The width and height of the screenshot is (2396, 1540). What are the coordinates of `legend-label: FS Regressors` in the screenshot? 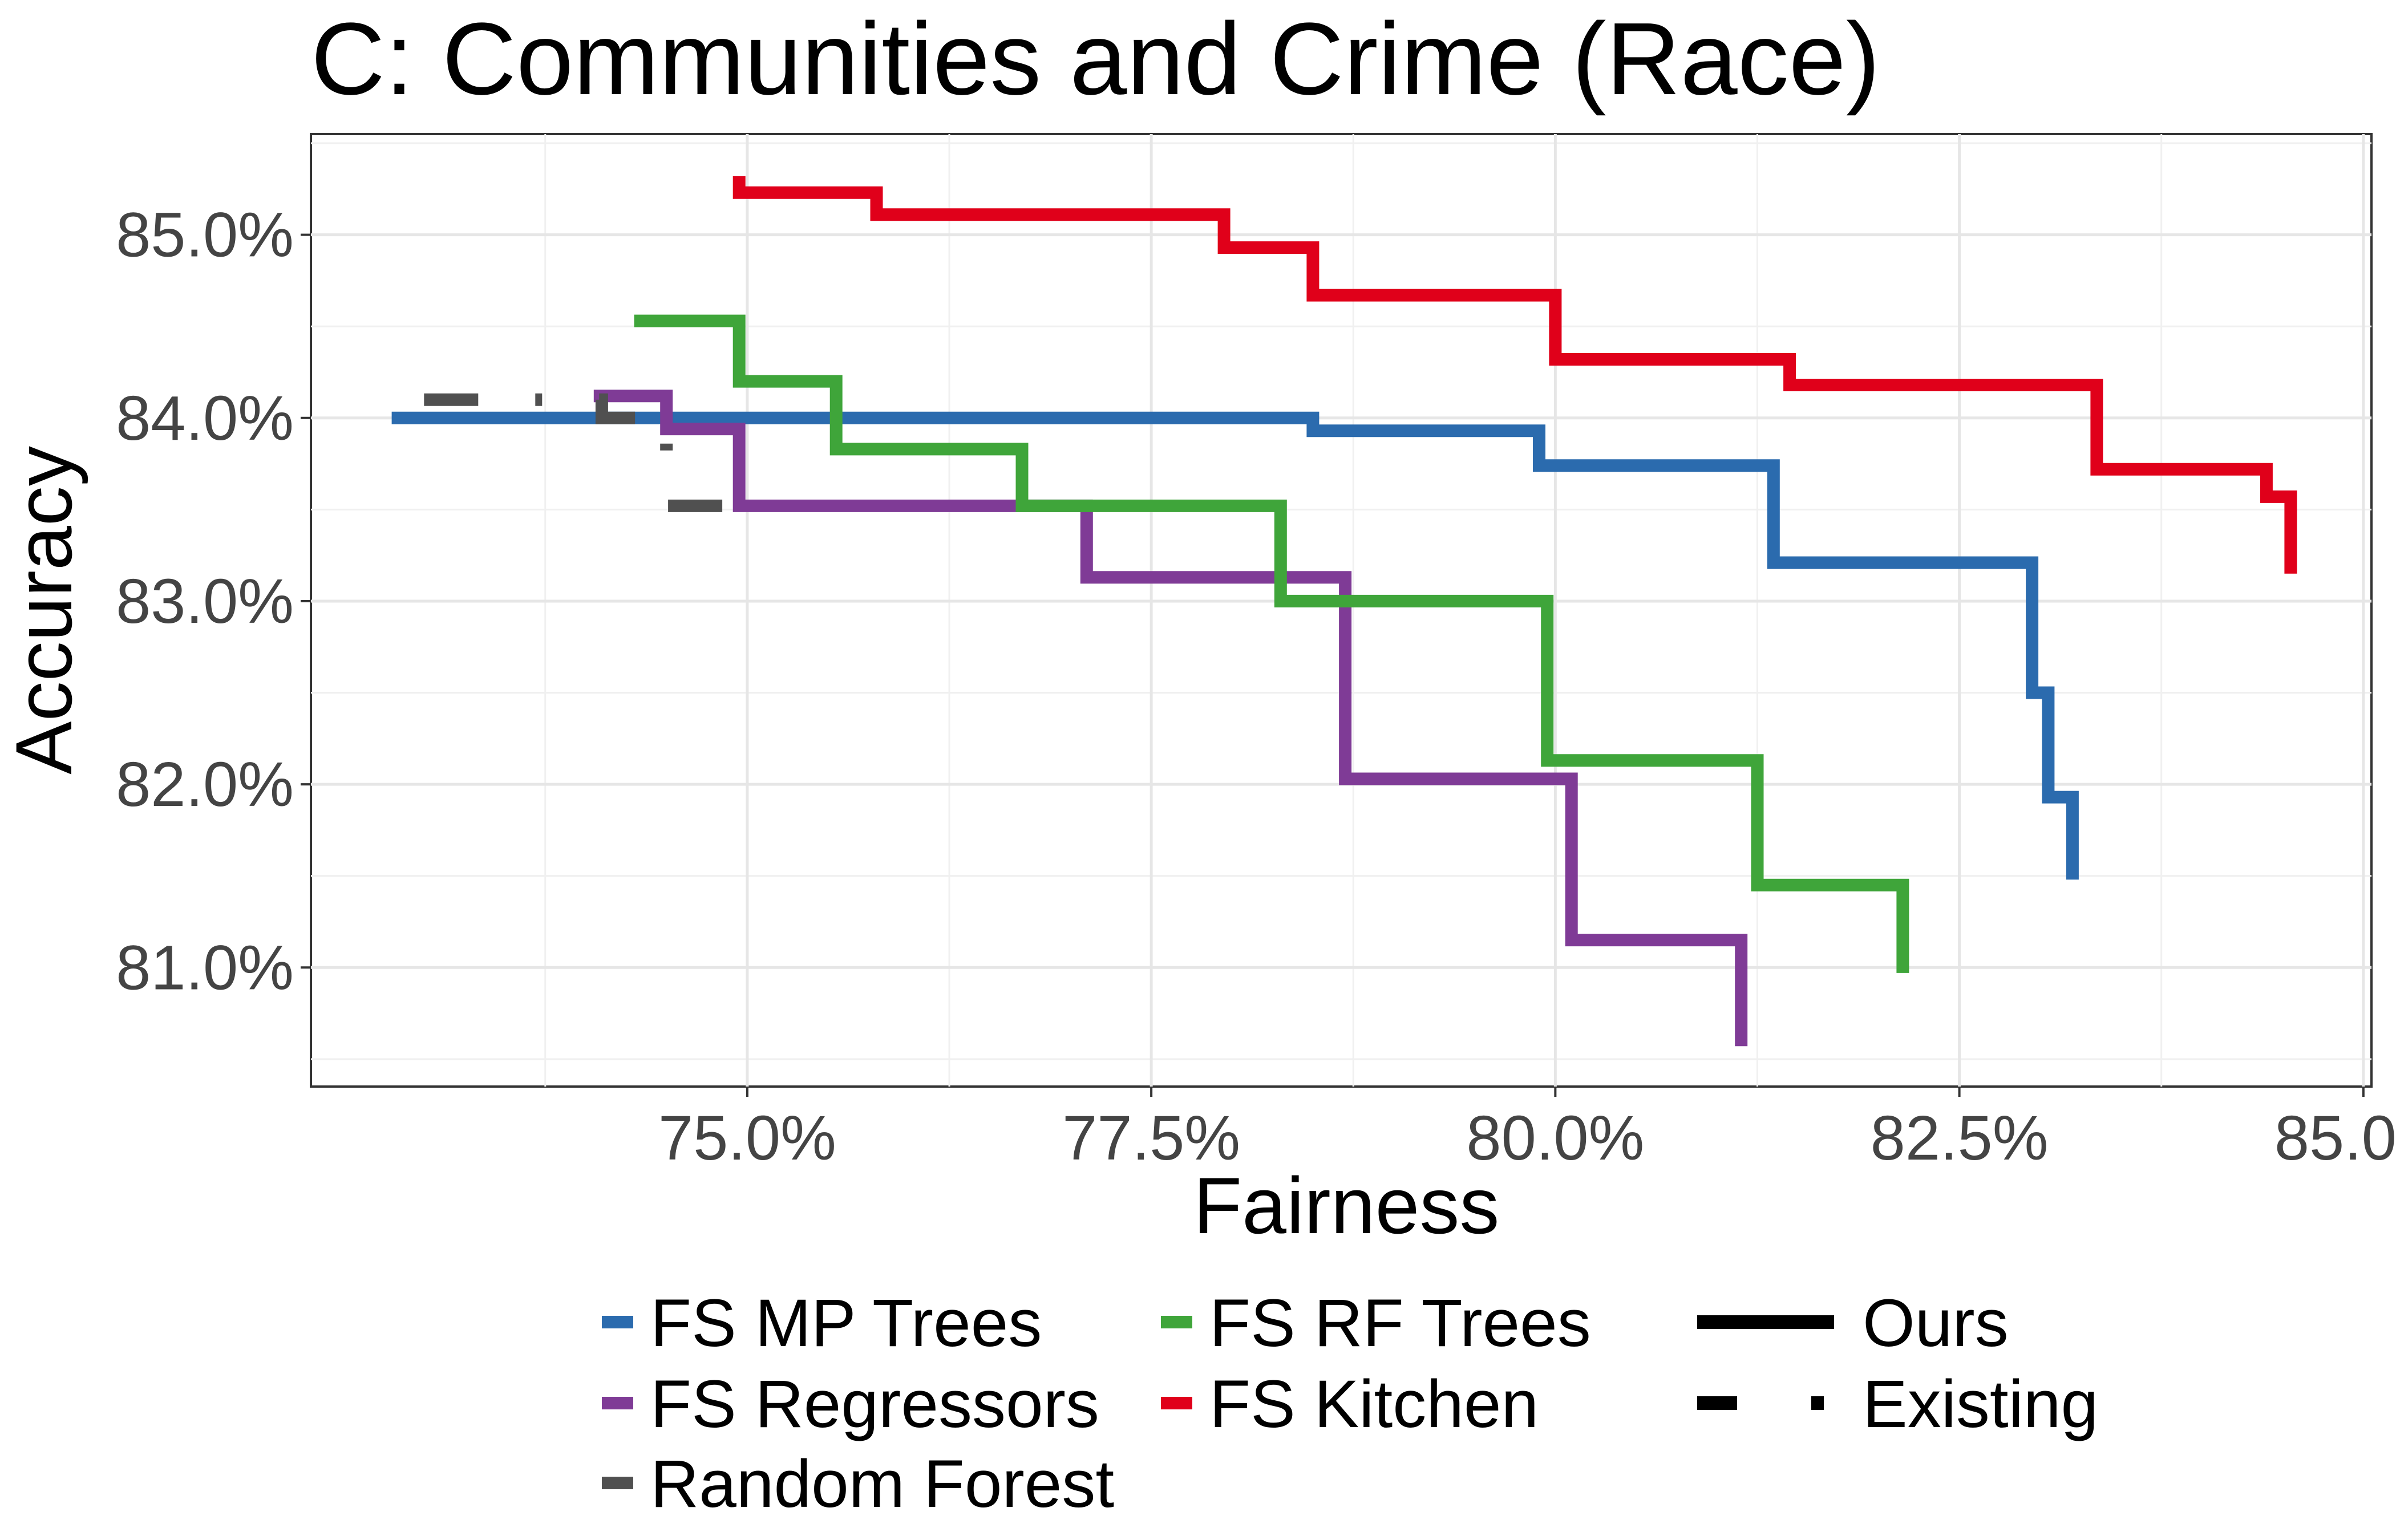 It's located at (874, 1404).